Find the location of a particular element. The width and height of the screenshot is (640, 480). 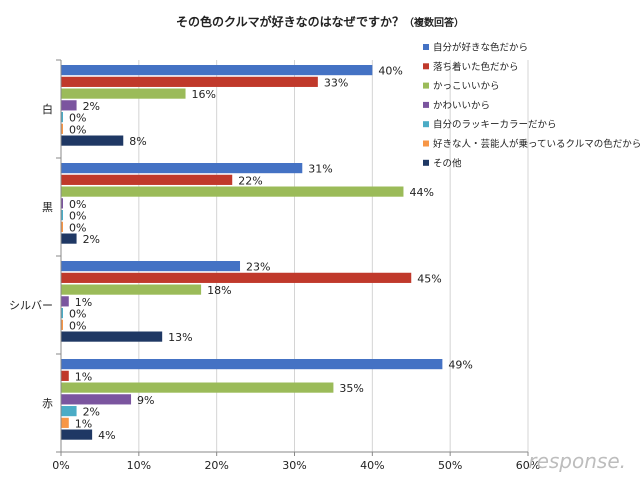

data-label: 16% is located at coordinates (204, 94).